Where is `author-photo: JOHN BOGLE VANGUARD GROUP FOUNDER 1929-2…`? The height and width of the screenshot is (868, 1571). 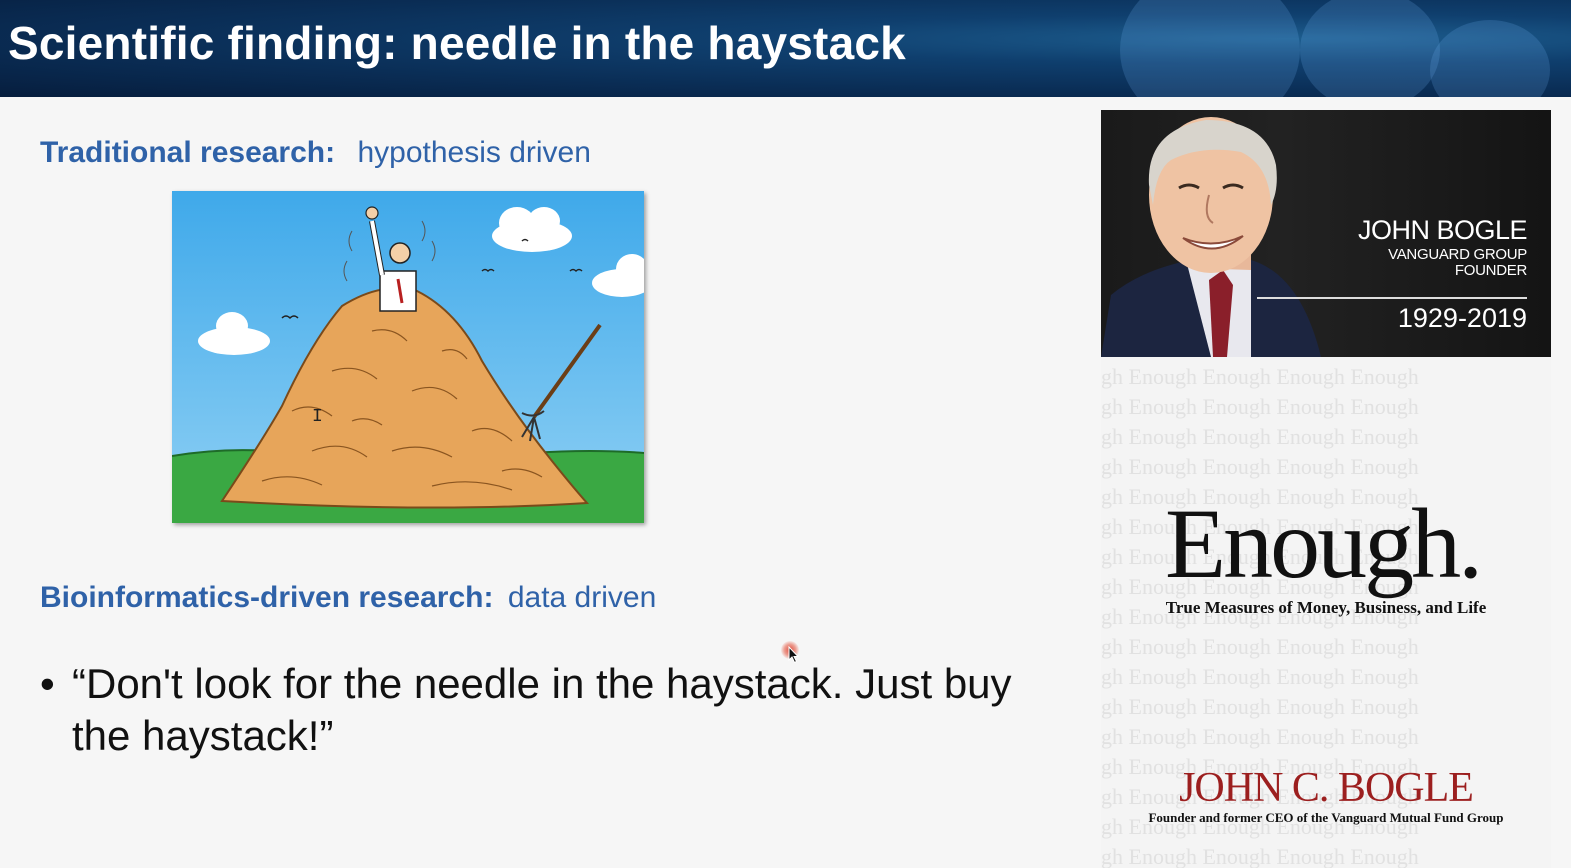 author-photo: JOHN BOGLE VANGUARD GROUP FOUNDER 1929-2… is located at coordinates (1326, 233).